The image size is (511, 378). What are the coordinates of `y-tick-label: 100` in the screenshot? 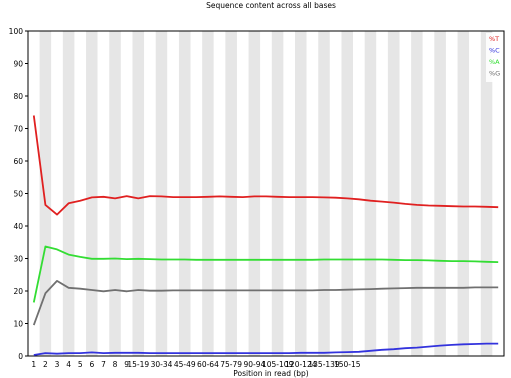 It's located at (16, 31).